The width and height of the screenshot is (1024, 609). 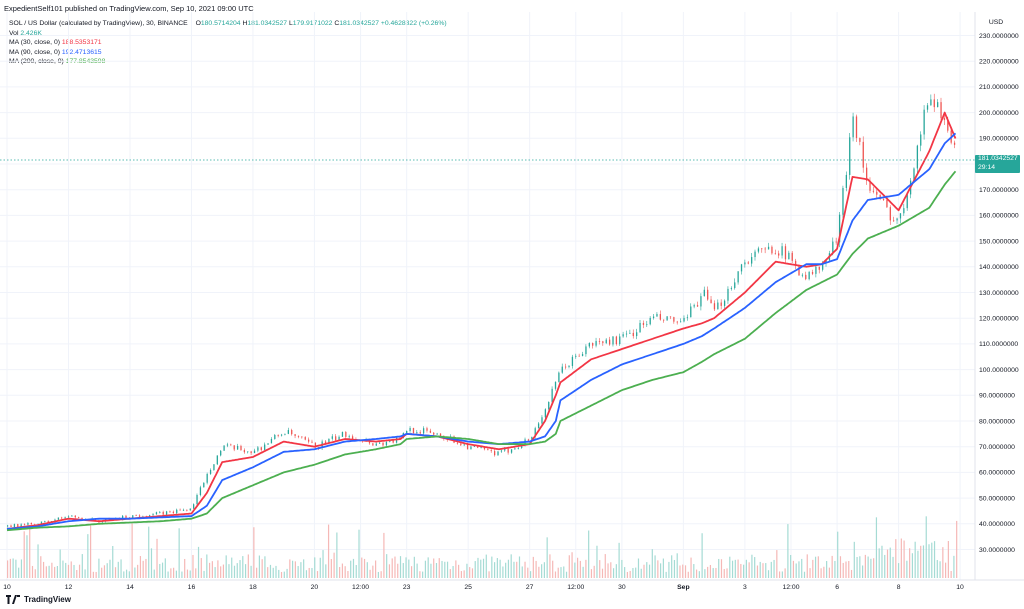 What do you see at coordinates (996, 22) in the screenshot?
I see `currency-label: USD` at bounding box center [996, 22].